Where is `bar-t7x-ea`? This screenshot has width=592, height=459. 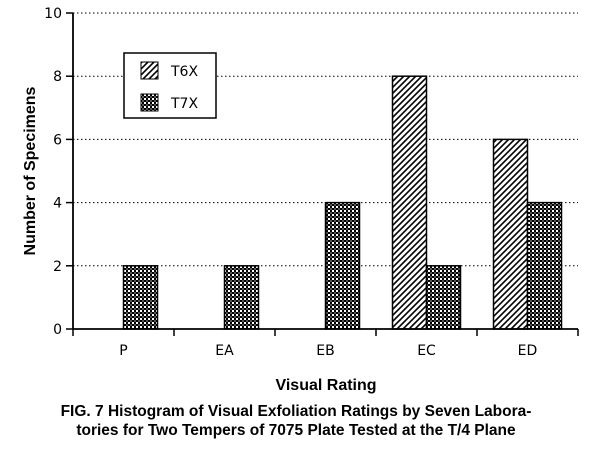 bar-t7x-ea is located at coordinates (241, 297).